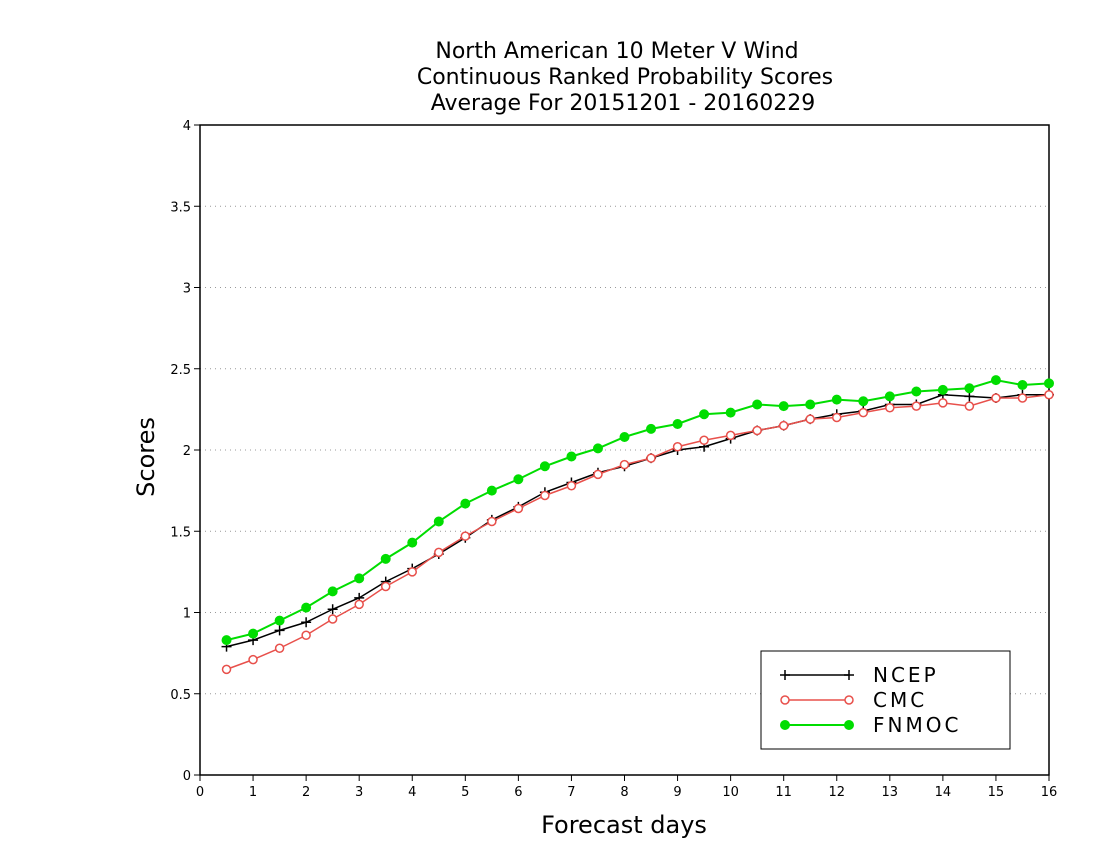 The image size is (1100, 850). Describe the element at coordinates (180, 370) in the screenshot. I see `y-tick-label: 2.5` at that location.